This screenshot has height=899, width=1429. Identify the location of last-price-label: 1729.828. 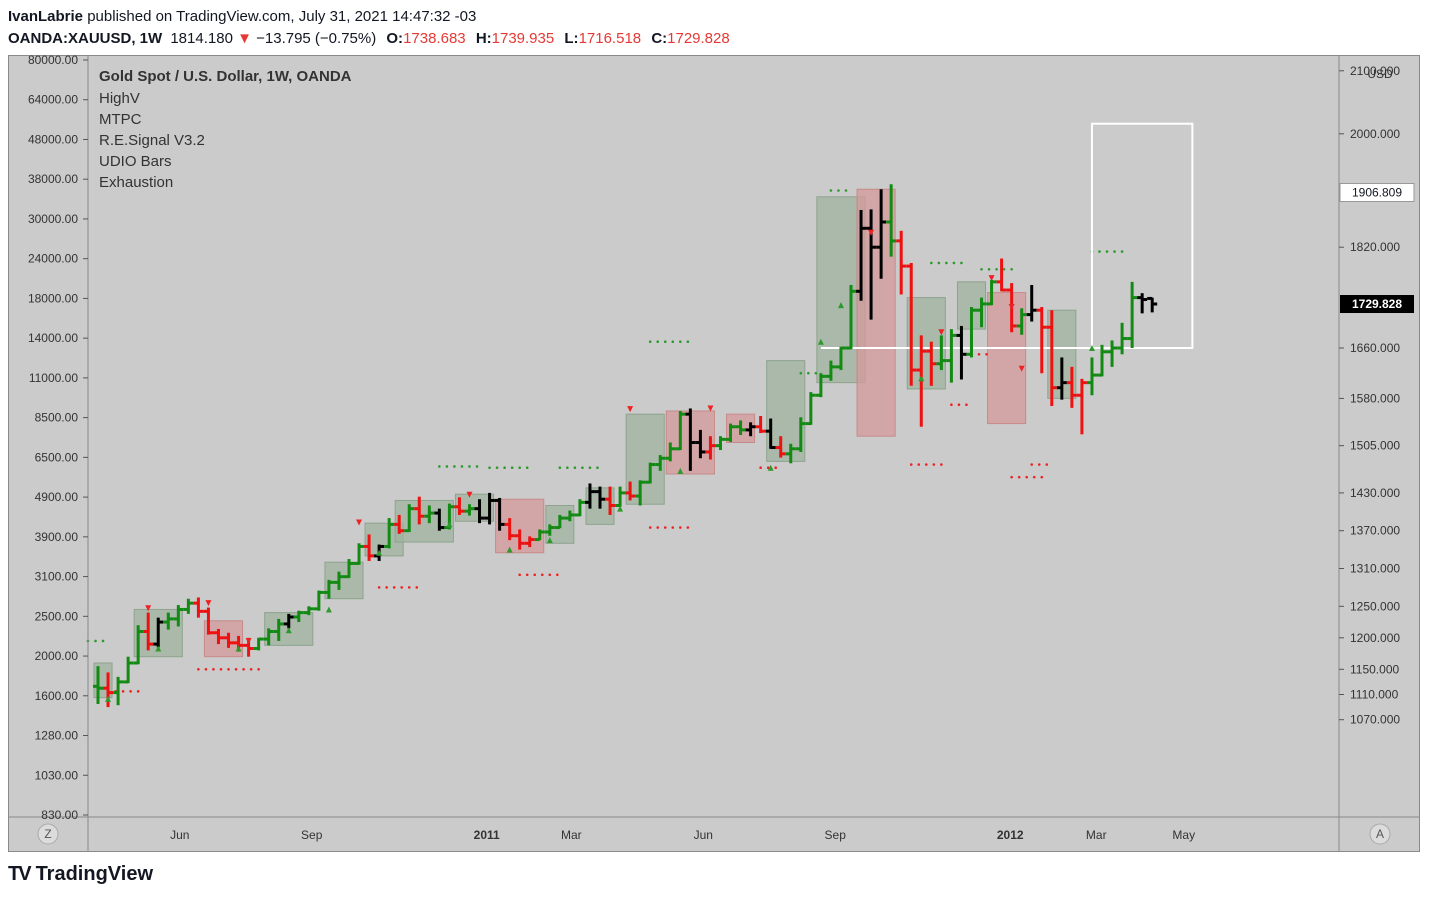
(1377, 304).